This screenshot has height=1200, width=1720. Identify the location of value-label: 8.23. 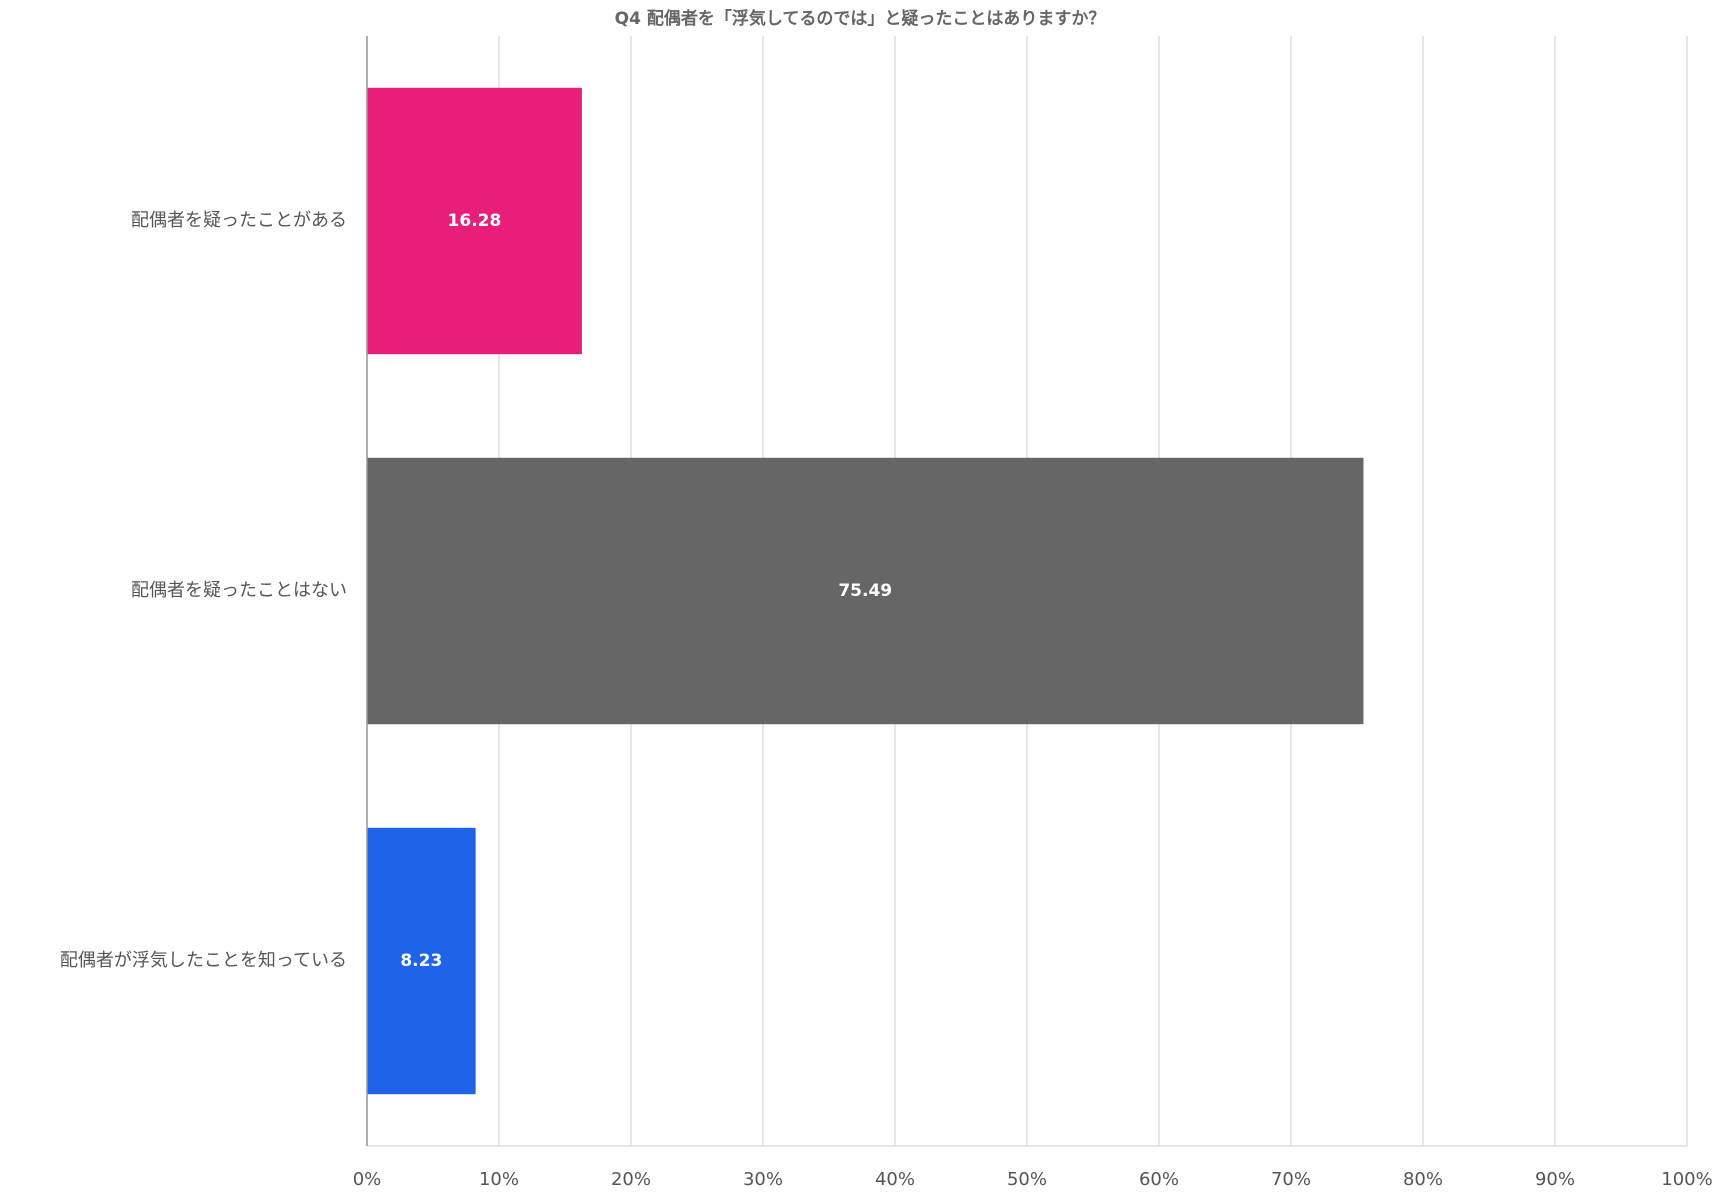
(421, 961).